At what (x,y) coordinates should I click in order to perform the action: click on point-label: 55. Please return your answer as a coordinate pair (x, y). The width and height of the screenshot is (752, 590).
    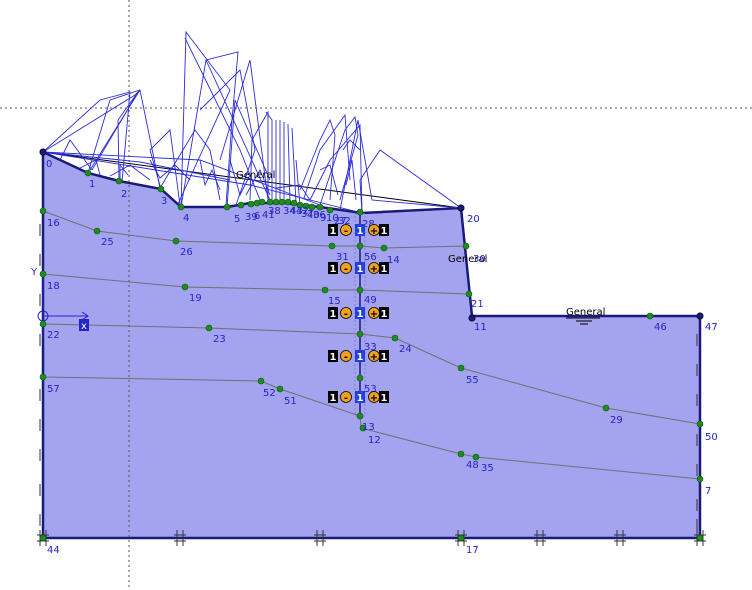
    Looking at the image, I should click on (472, 380).